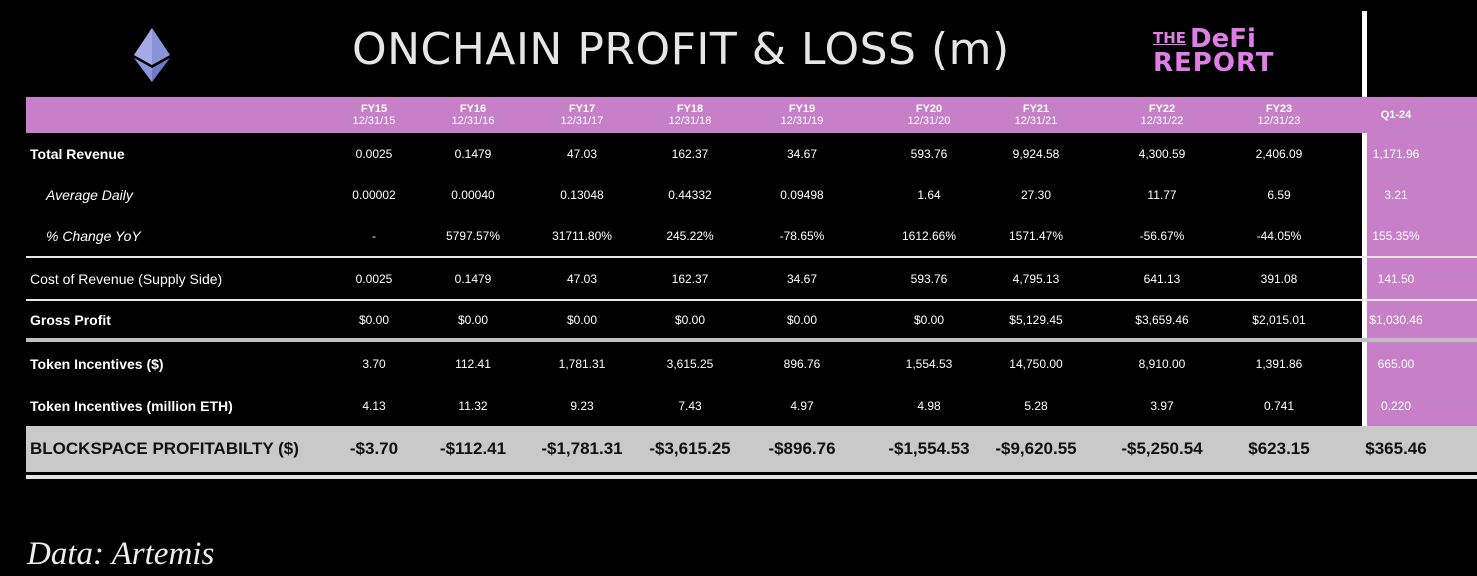 This screenshot has width=1477, height=576. I want to click on column-header: FY18 12/31/18, so click(690, 115).